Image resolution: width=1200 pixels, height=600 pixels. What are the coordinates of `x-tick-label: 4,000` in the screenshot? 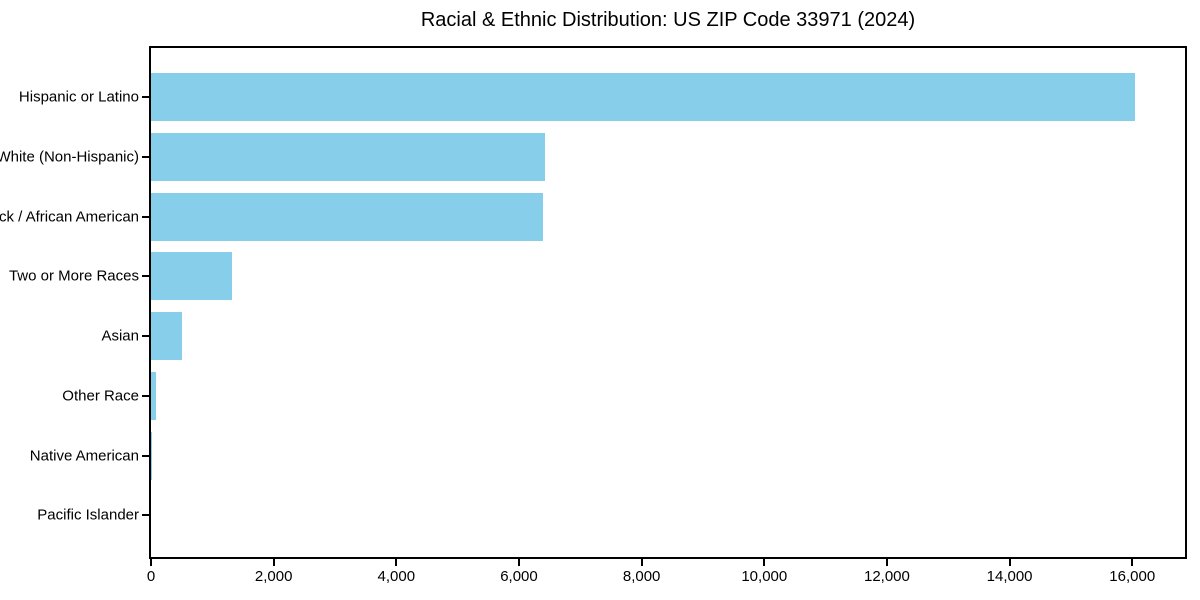 It's located at (396, 576).